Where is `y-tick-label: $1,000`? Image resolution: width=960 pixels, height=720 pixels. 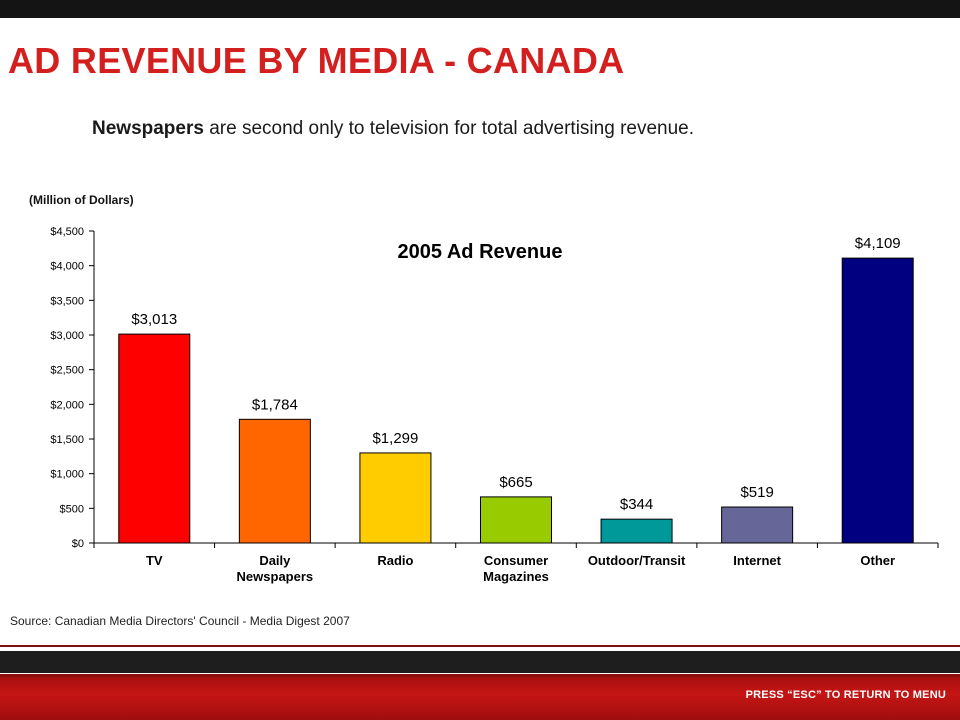 y-tick-label: $1,000 is located at coordinates (67, 475).